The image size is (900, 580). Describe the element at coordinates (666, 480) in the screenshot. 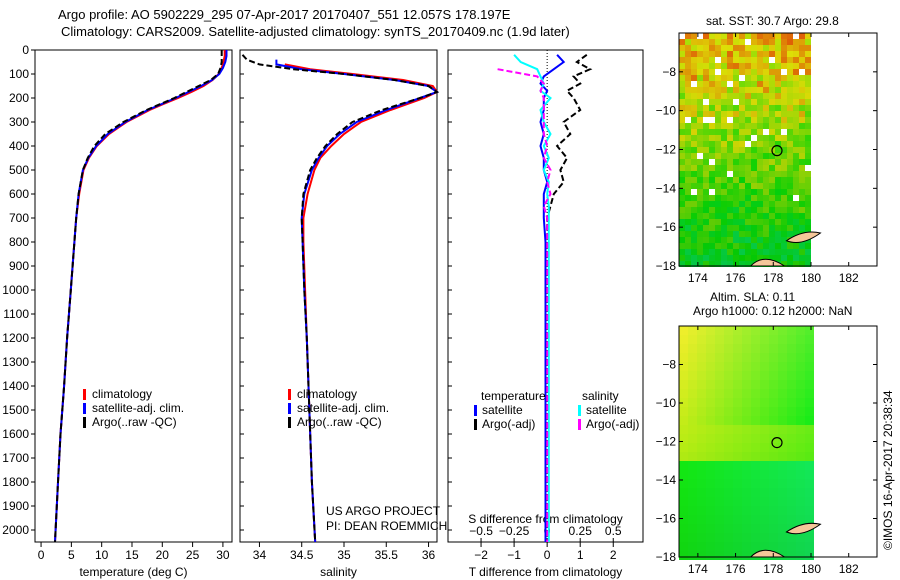

I see `y-tick-label: −14` at that location.